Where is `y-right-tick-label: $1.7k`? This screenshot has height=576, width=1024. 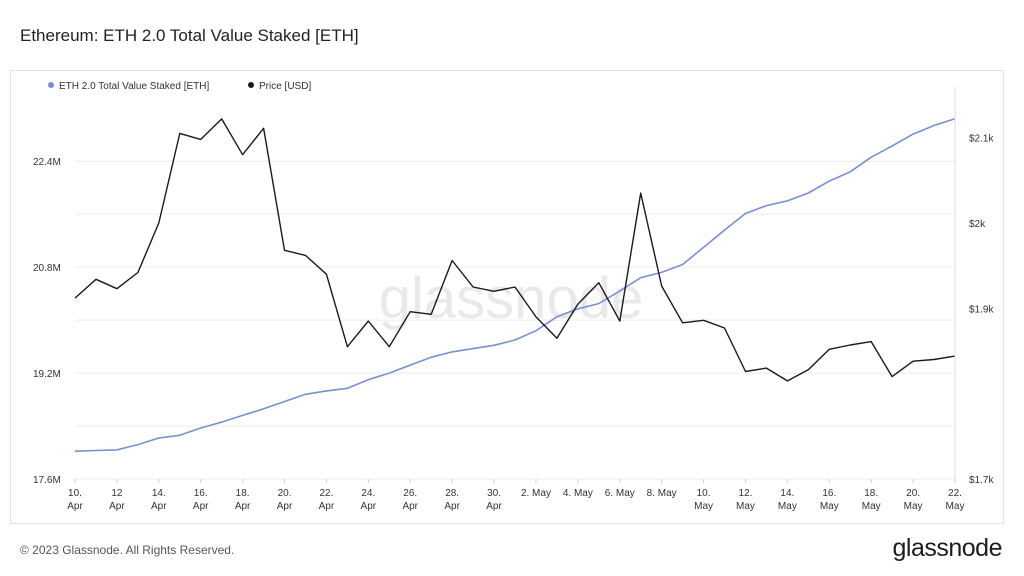 y-right-tick-label: $1.7k is located at coordinates (981, 480).